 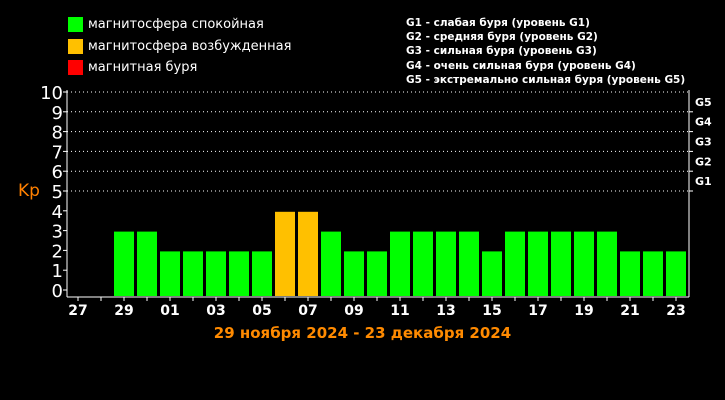 I want to click on y-tick-label-1: 1, so click(x=57, y=271).